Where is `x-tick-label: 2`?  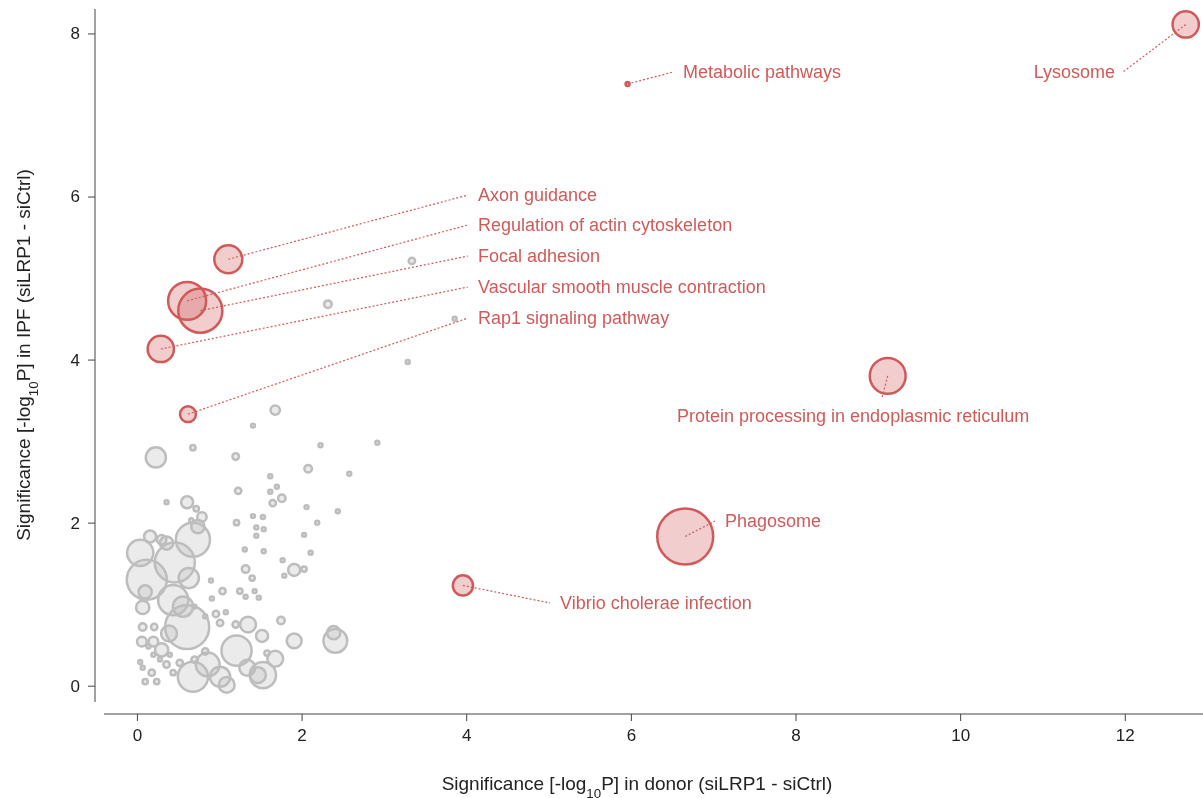 x-tick-label: 2 is located at coordinates (302, 736).